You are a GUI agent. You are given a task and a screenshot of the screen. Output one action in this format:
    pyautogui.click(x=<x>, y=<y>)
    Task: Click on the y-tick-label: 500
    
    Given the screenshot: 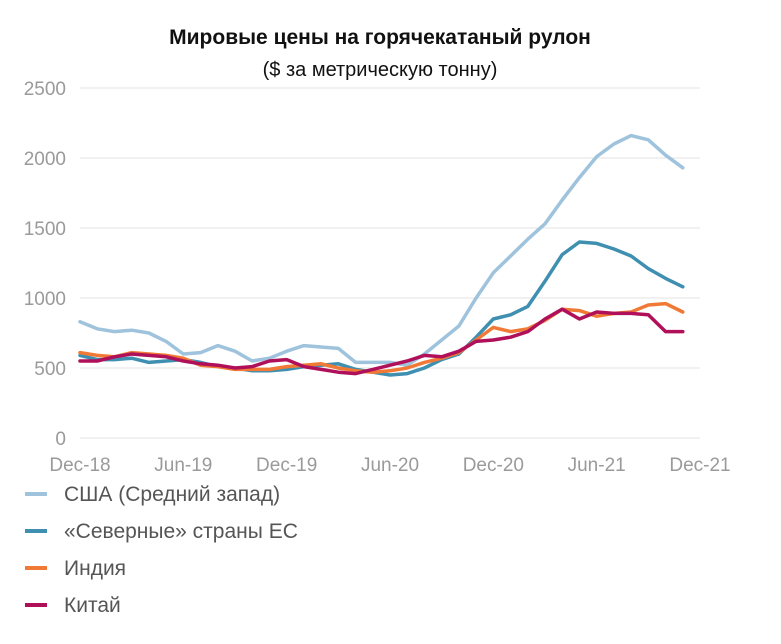 What is the action you would take?
    pyautogui.click(x=50, y=369)
    